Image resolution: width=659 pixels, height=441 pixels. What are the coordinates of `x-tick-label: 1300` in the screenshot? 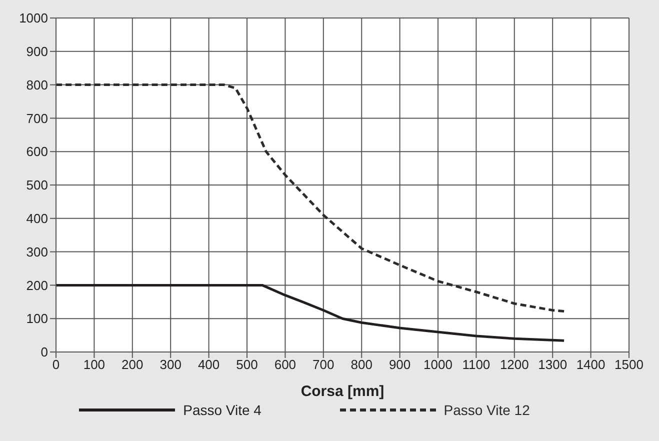 It's located at (553, 364).